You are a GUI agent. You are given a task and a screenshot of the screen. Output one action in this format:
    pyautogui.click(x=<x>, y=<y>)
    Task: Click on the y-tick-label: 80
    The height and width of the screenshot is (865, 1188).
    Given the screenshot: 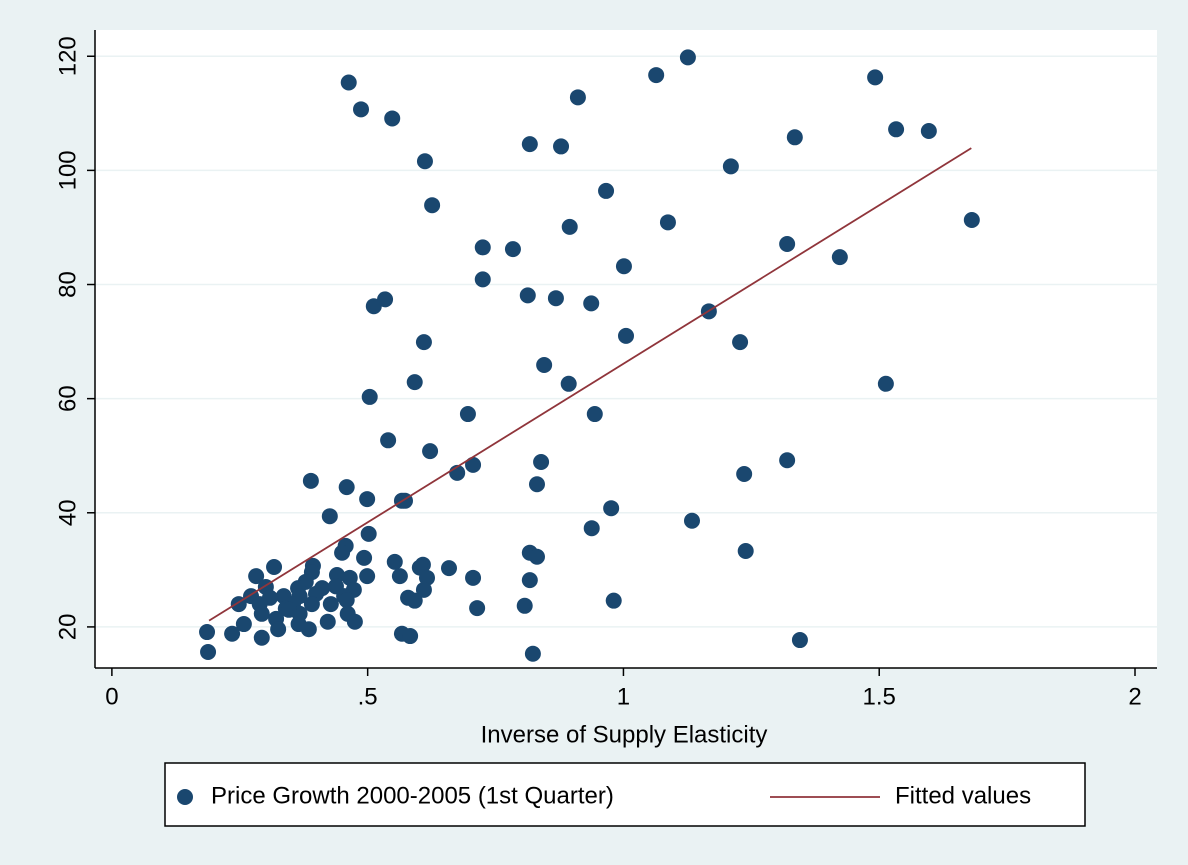 What is the action you would take?
    pyautogui.click(x=67, y=284)
    